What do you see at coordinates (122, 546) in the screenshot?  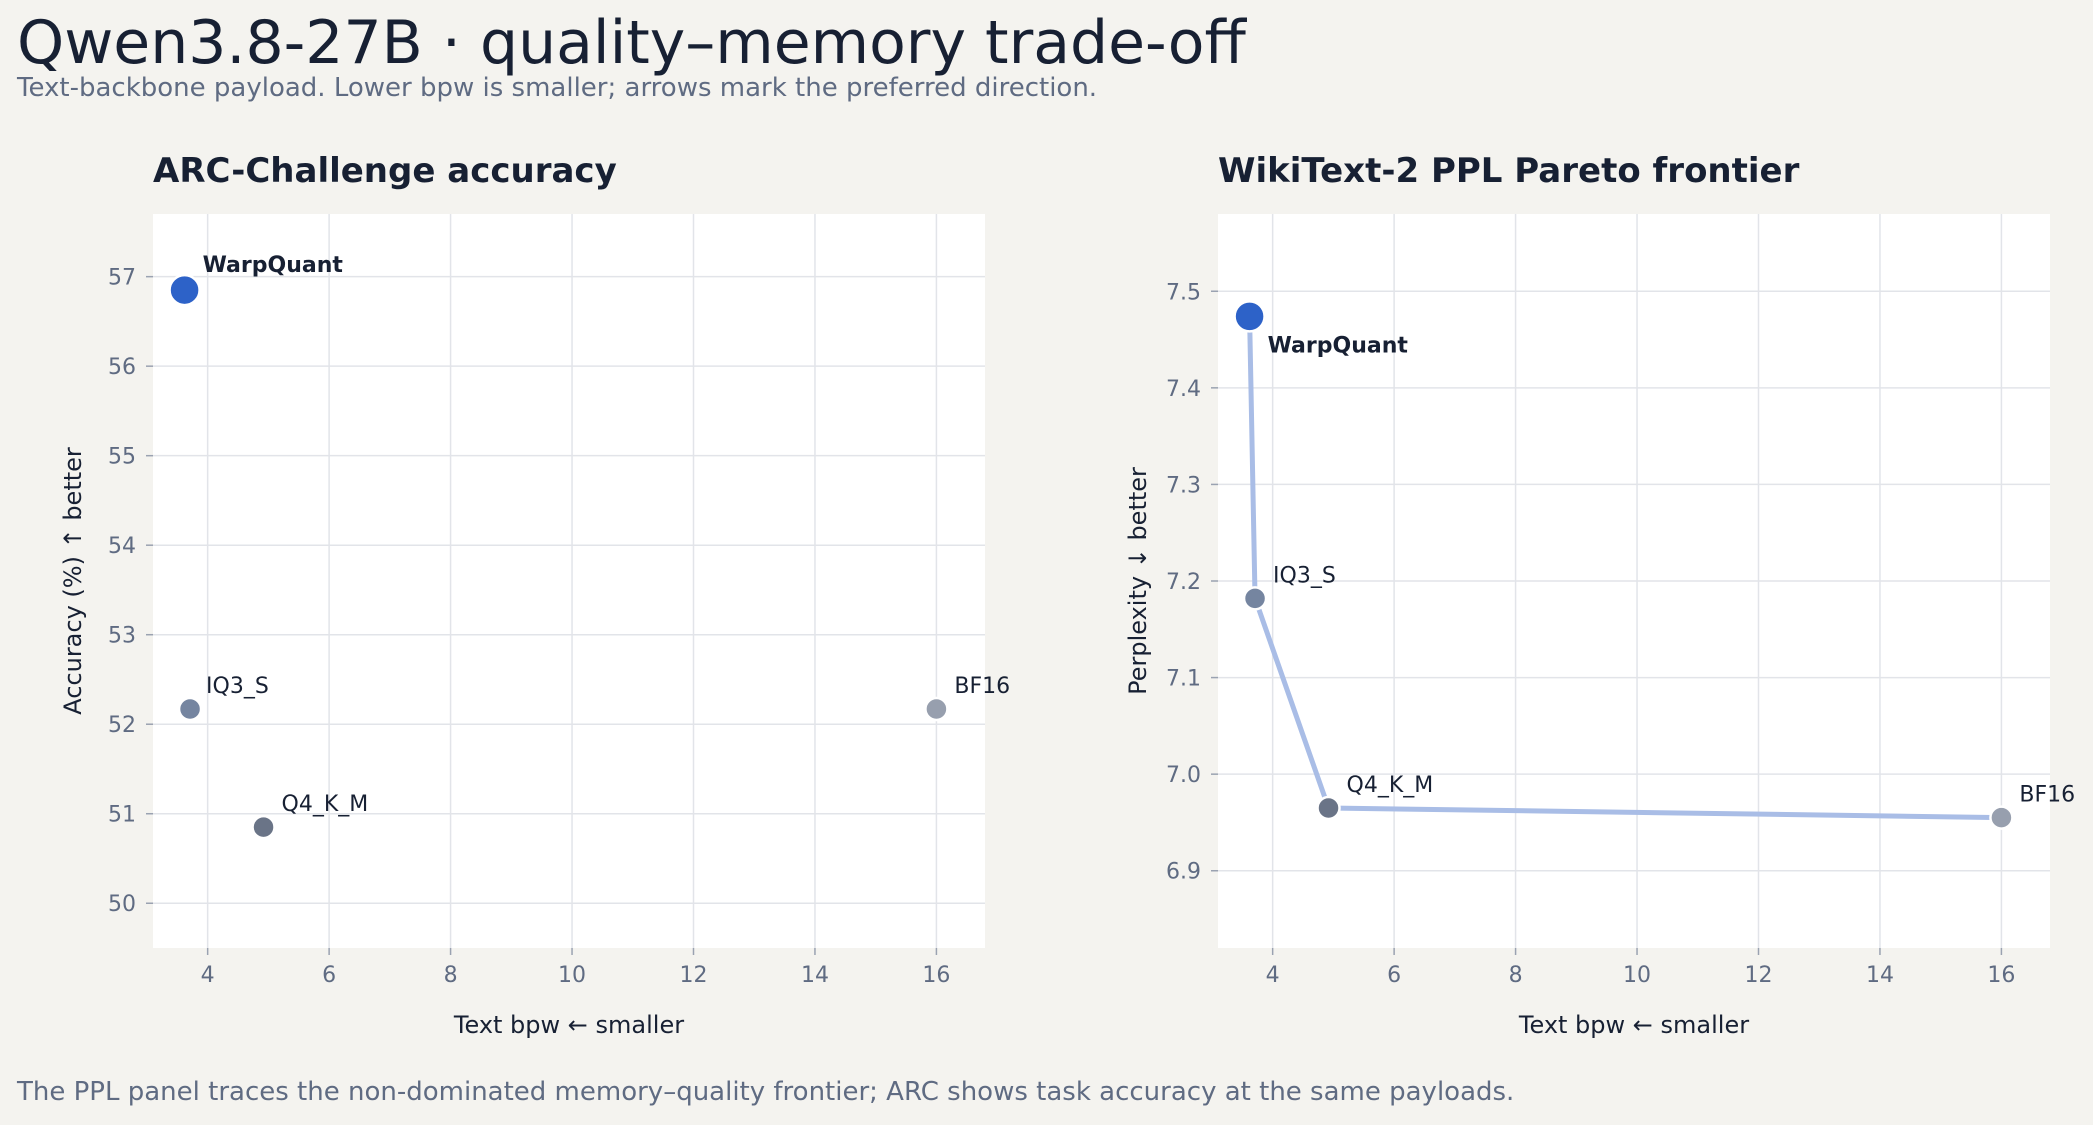 I see `y-tick-label: 54` at bounding box center [122, 546].